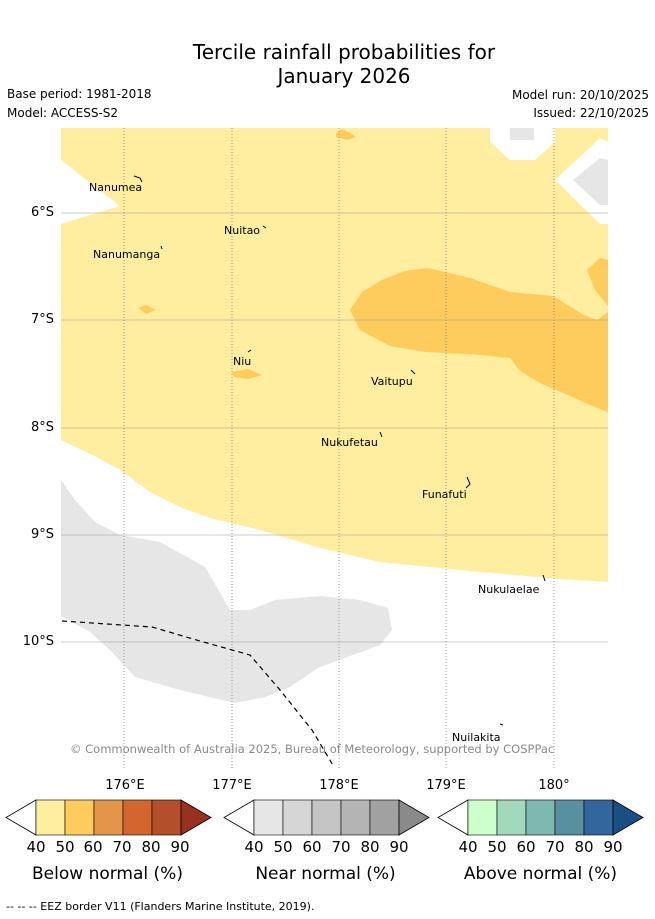 The height and width of the screenshot is (919, 655). Describe the element at coordinates (522, 134) in the screenshot. I see `no-data-top-inner` at that location.